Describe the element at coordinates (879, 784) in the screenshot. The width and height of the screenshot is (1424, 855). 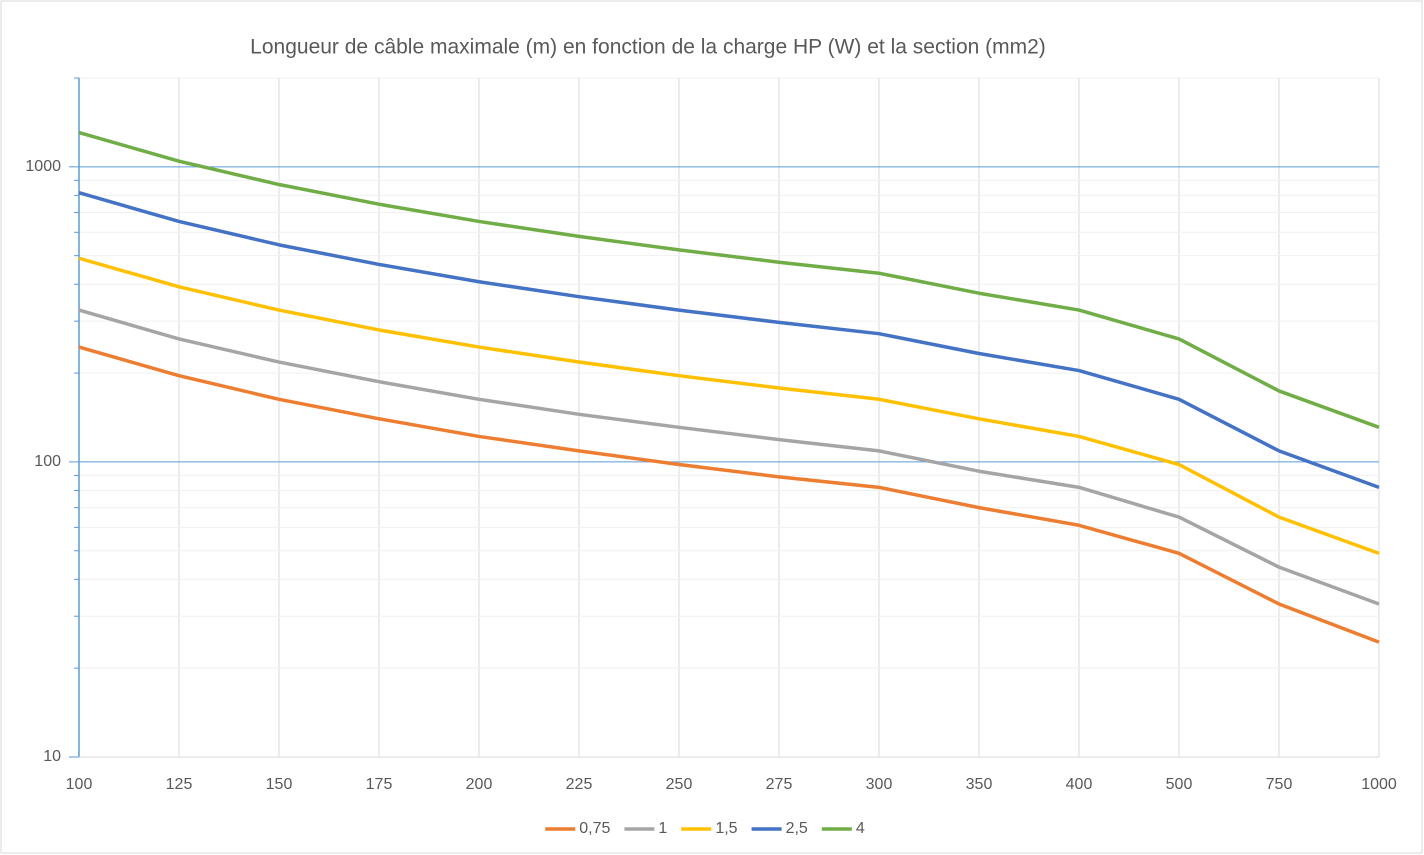
I see `x-tick-label: 300` at that location.